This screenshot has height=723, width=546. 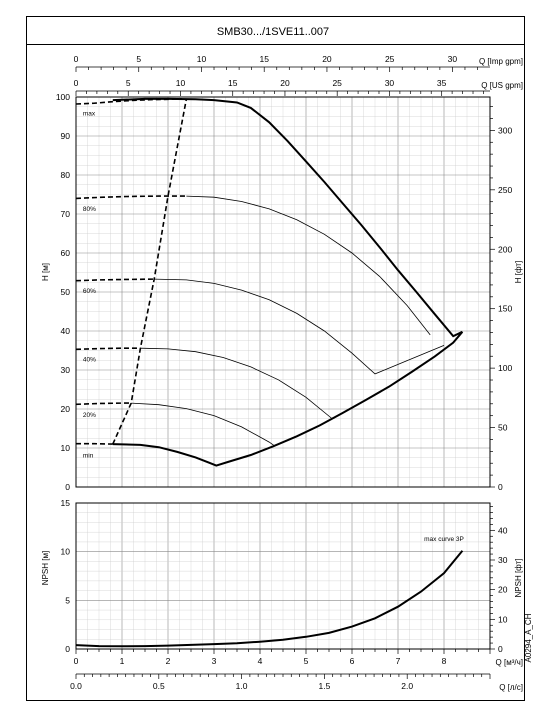 I want to click on npsh-ft-tick-label: 10, so click(x=503, y=619).